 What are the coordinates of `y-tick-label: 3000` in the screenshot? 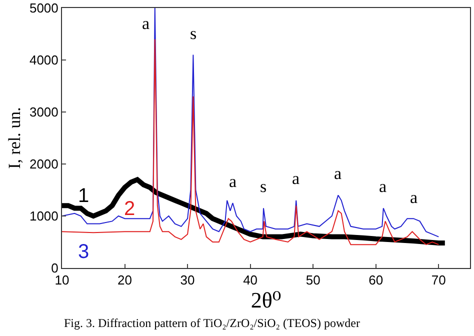 It's located at (43, 112).